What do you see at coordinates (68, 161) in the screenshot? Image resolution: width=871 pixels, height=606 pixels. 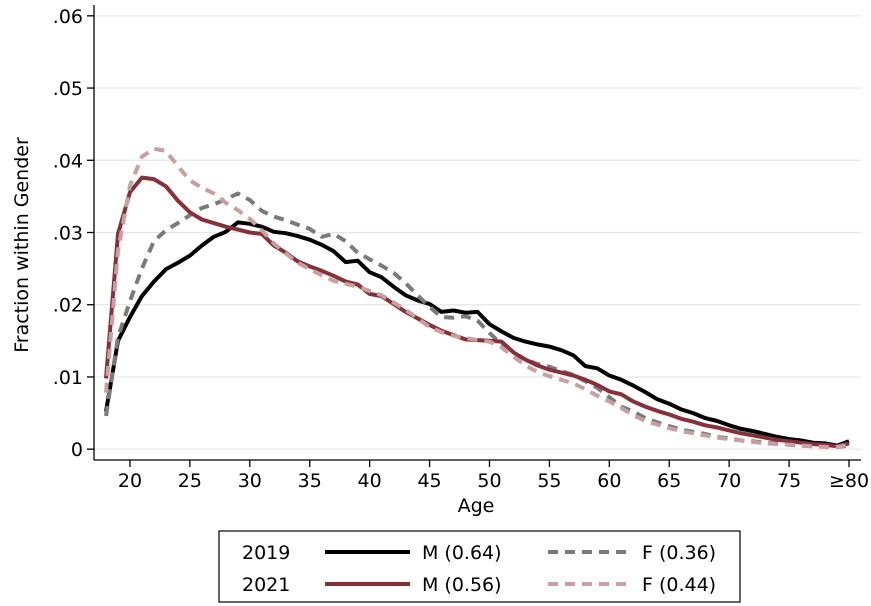 I see `y-tick-label: .04` at bounding box center [68, 161].